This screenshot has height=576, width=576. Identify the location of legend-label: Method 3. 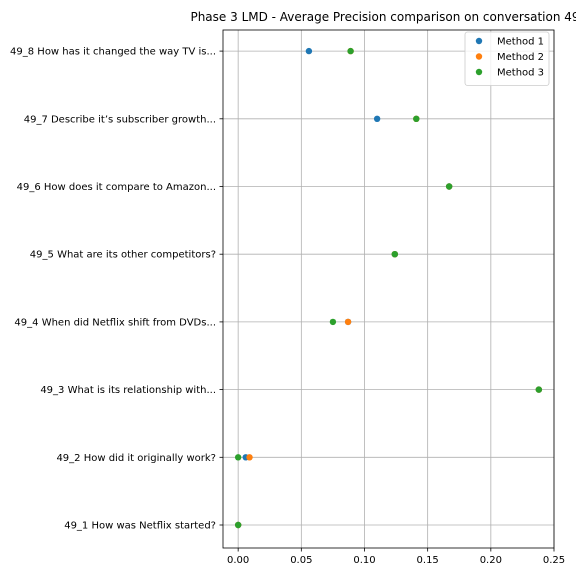
(520, 73).